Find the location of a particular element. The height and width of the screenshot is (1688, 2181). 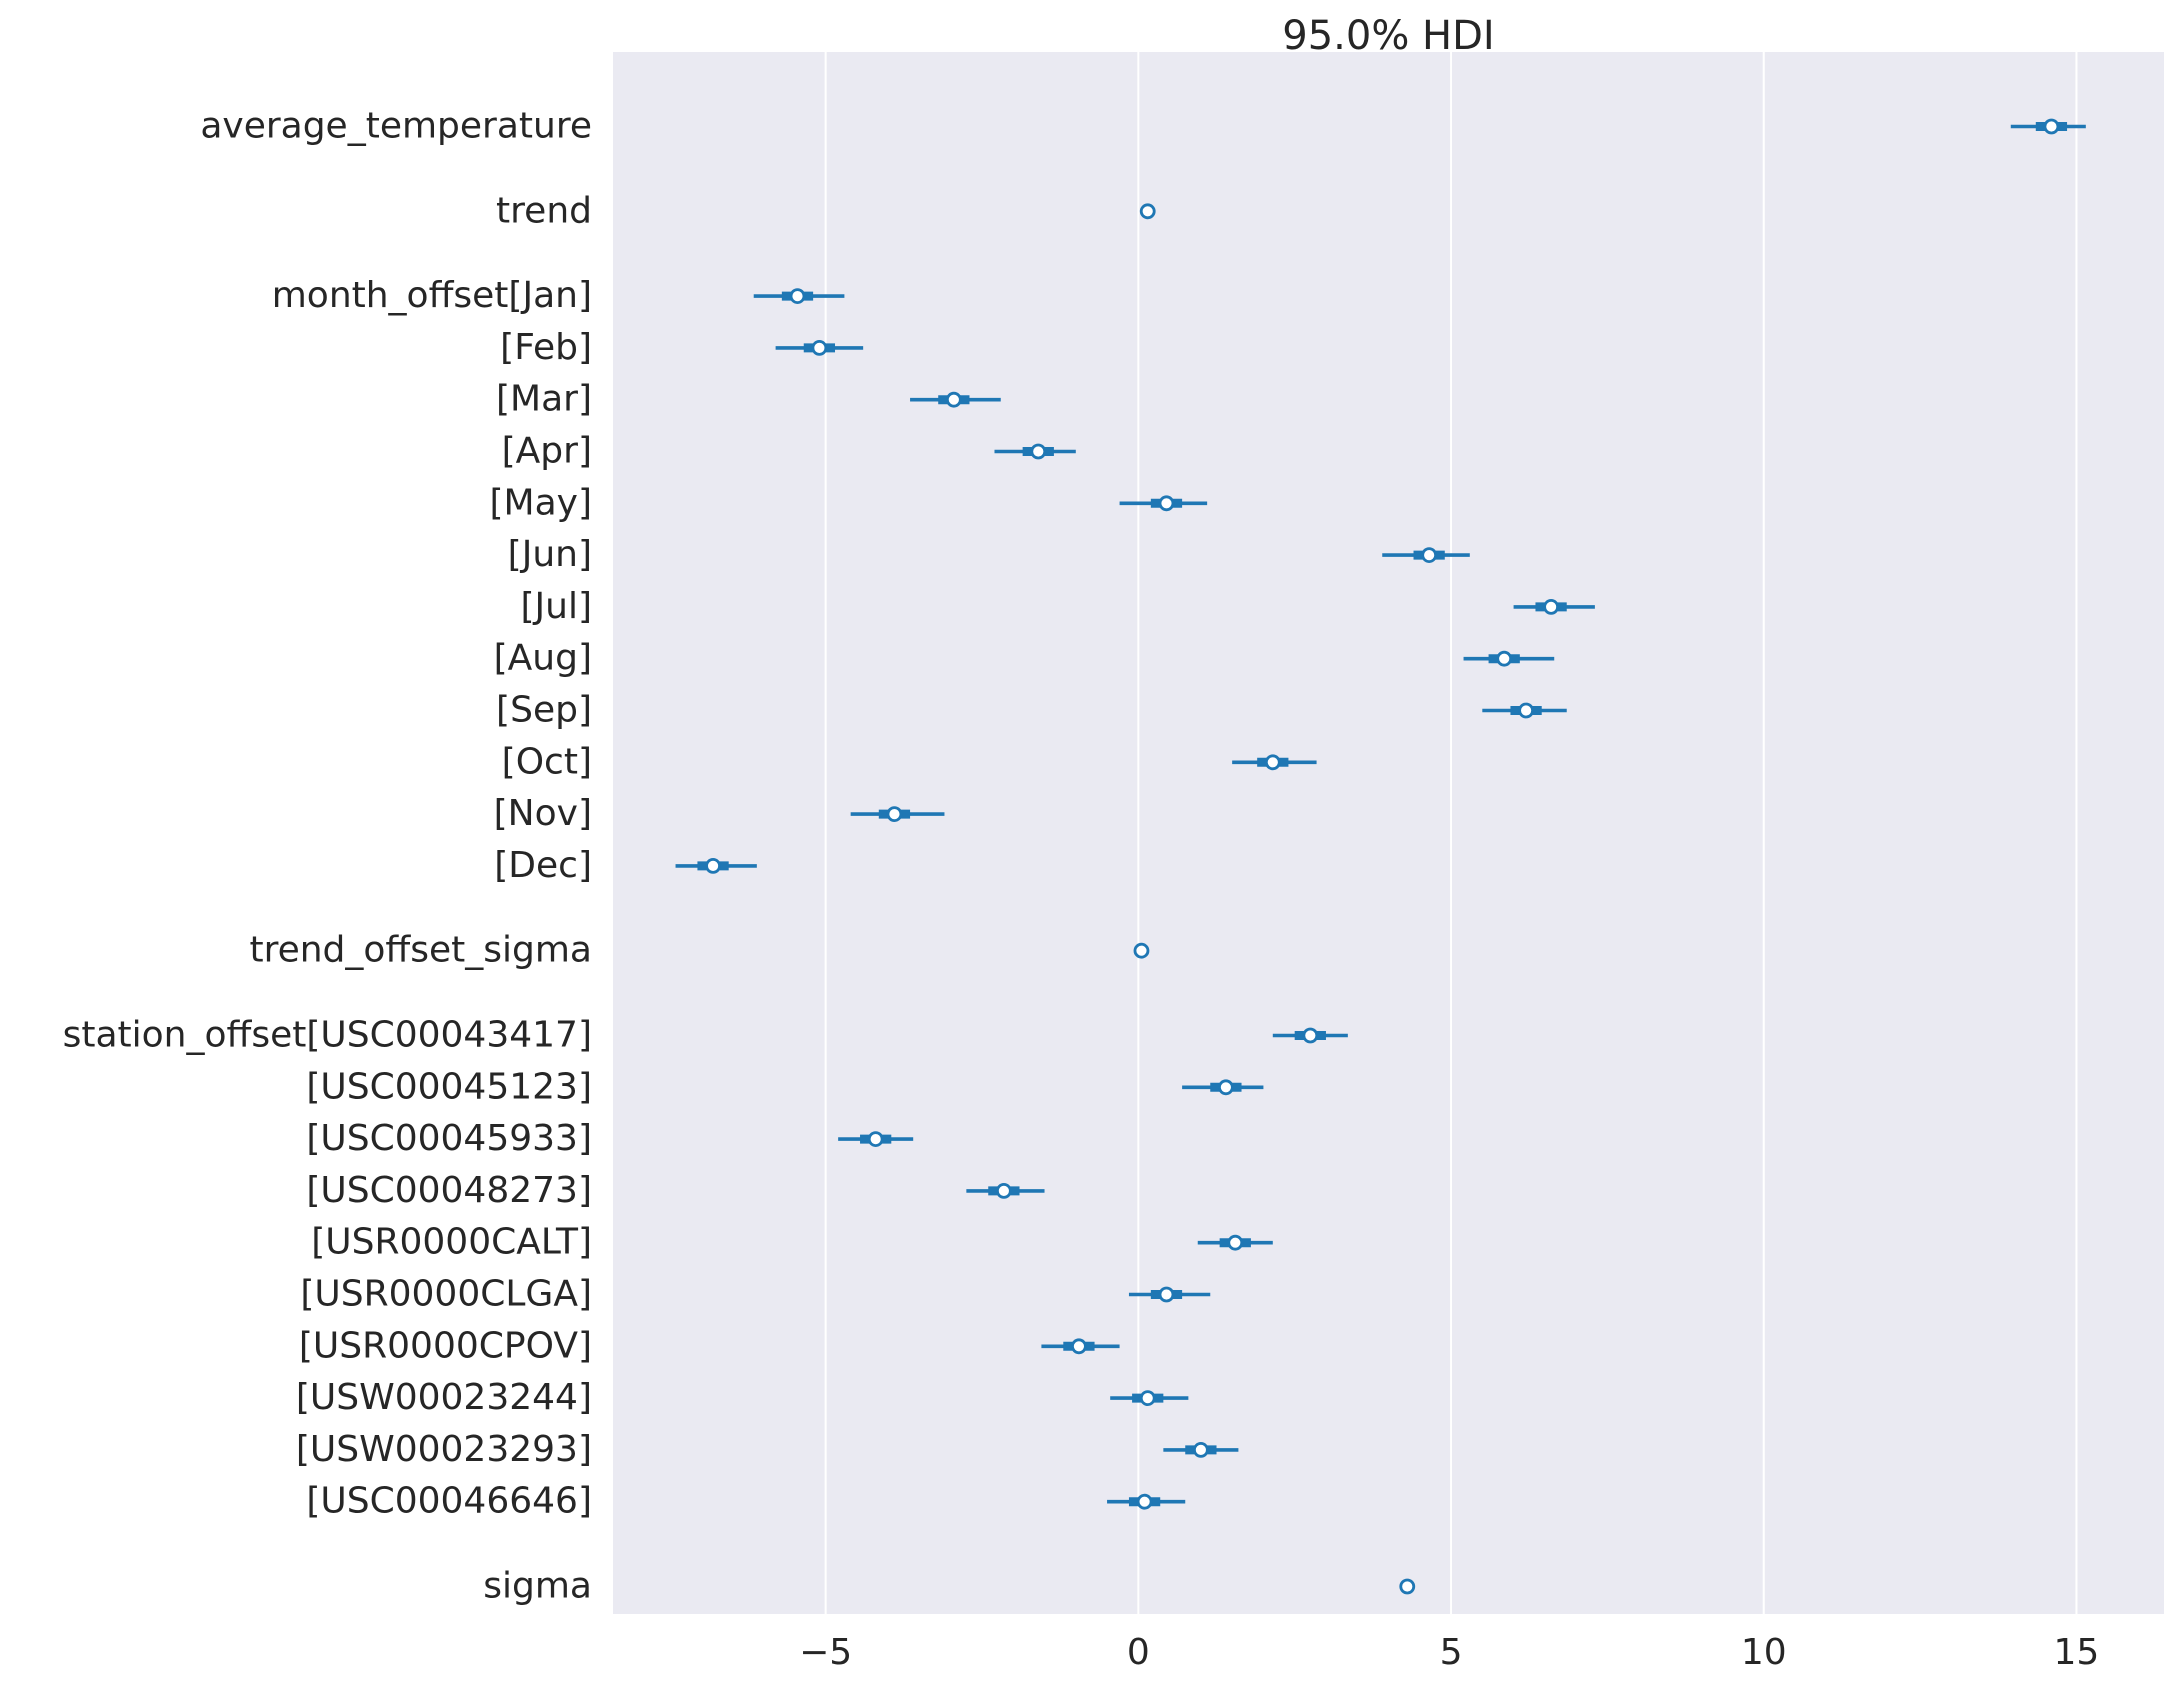

row-label: [USR0000CALT] is located at coordinates (451, 1242).